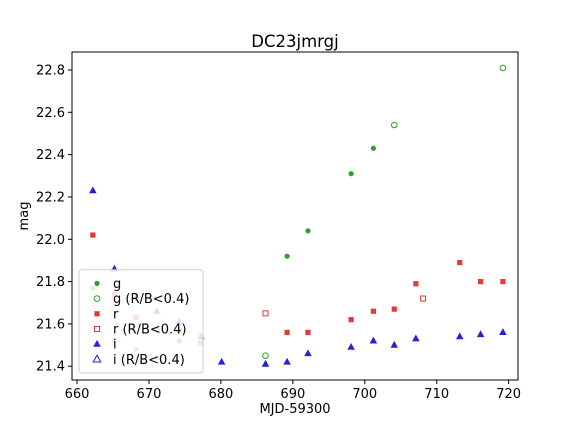 The height and width of the screenshot is (436, 576). I want to click on y-tick-label: 22.4, so click(50, 155).